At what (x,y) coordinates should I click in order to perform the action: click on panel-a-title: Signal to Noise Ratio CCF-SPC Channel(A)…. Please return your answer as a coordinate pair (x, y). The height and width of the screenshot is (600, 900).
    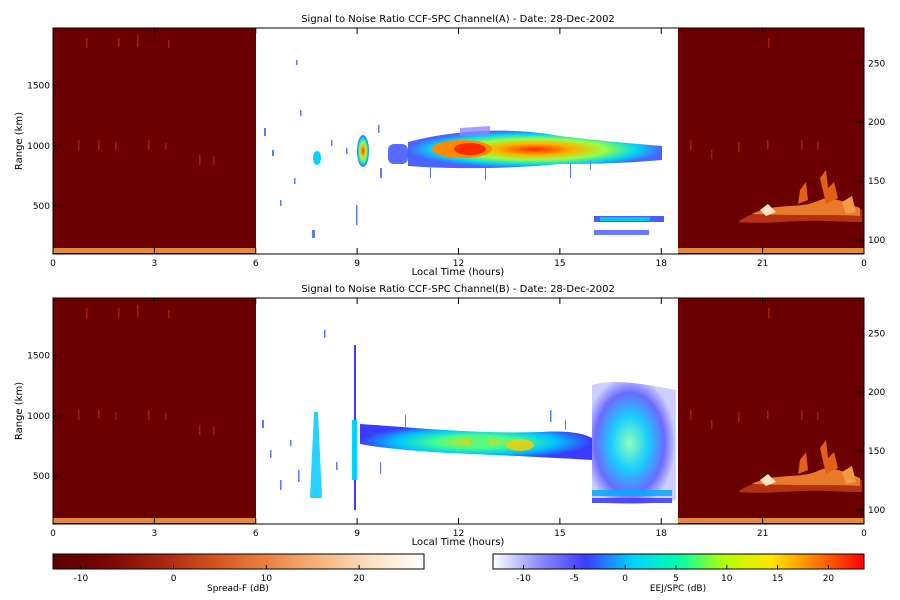
    Looking at the image, I should click on (458, 19).